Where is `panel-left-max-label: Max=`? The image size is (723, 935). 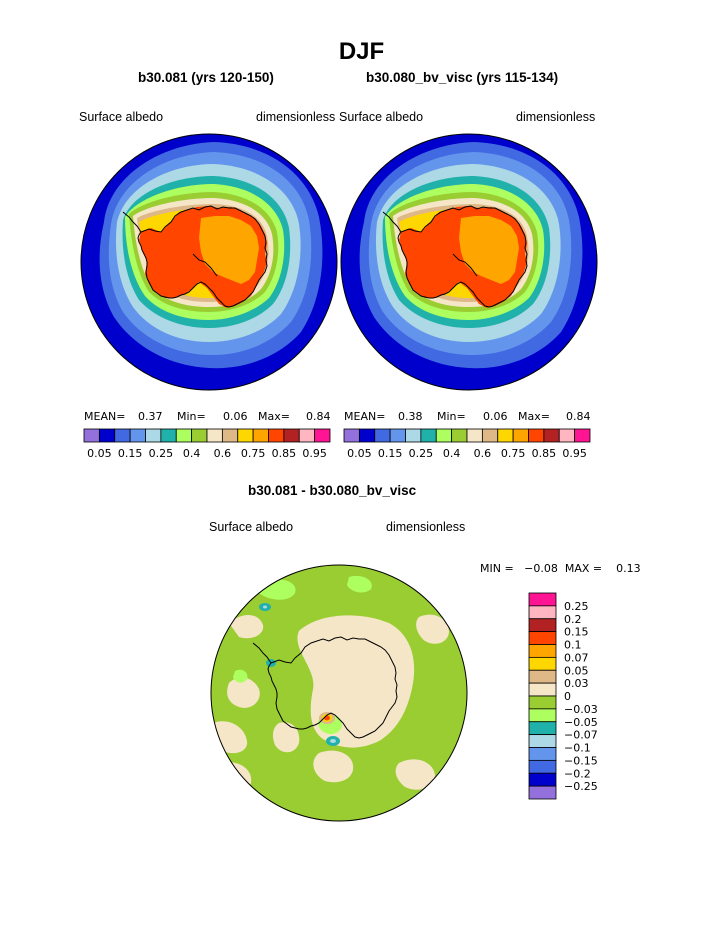
panel-left-max-label: Max= is located at coordinates (274, 416).